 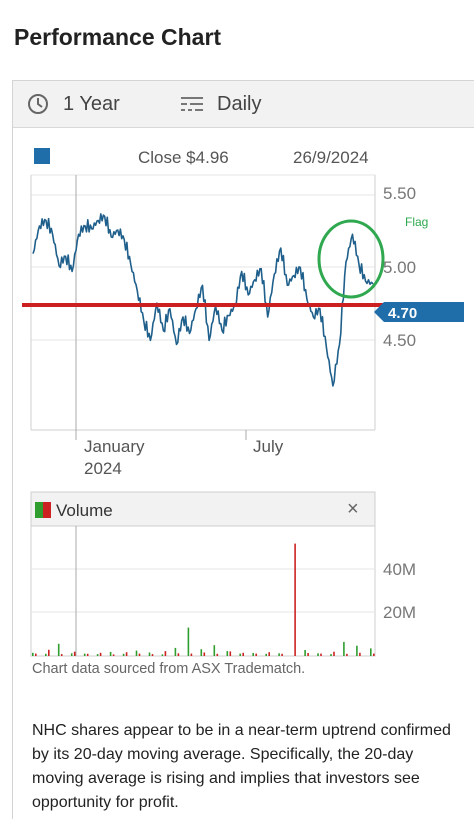 What do you see at coordinates (353, 509) in the screenshot?
I see `volume-close-icon: ×` at bounding box center [353, 509].